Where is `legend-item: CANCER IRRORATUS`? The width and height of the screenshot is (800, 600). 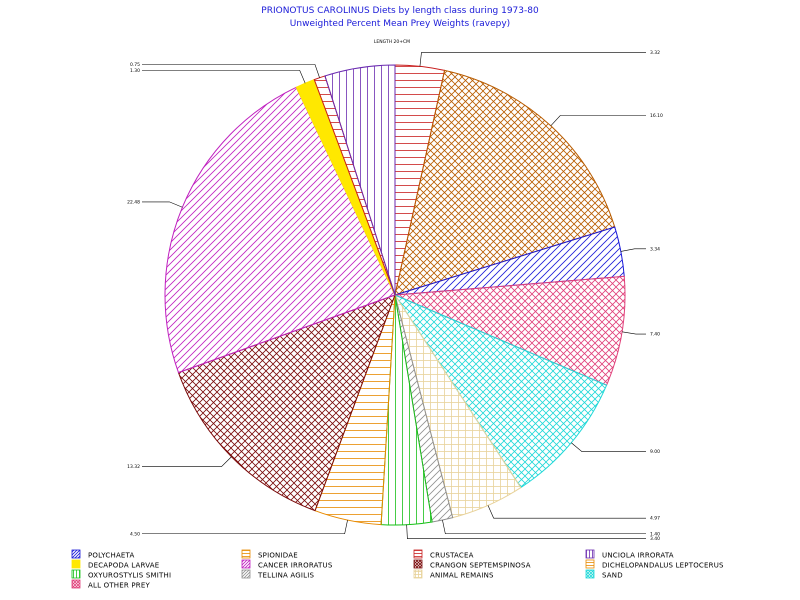
legend-item: CANCER IRRORATUS is located at coordinates (287, 564).